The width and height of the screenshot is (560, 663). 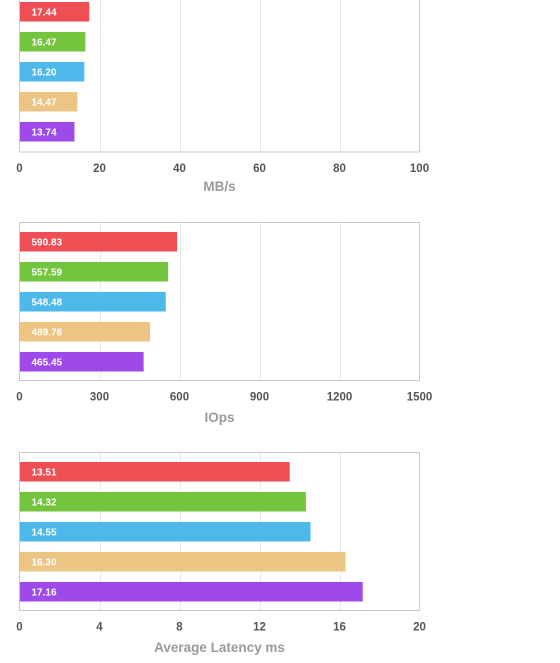 What do you see at coordinates (44, 72) in the screenshot?
I see `bar-value-label: 16.20` at bounding box center [44, 72].